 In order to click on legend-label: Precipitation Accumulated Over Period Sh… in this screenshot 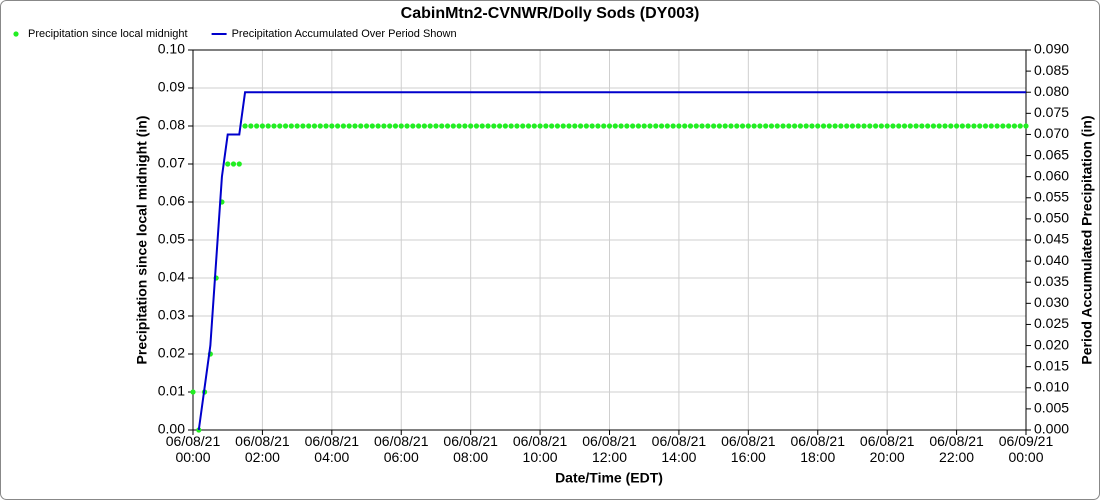, I will do `click(344, 34)`.